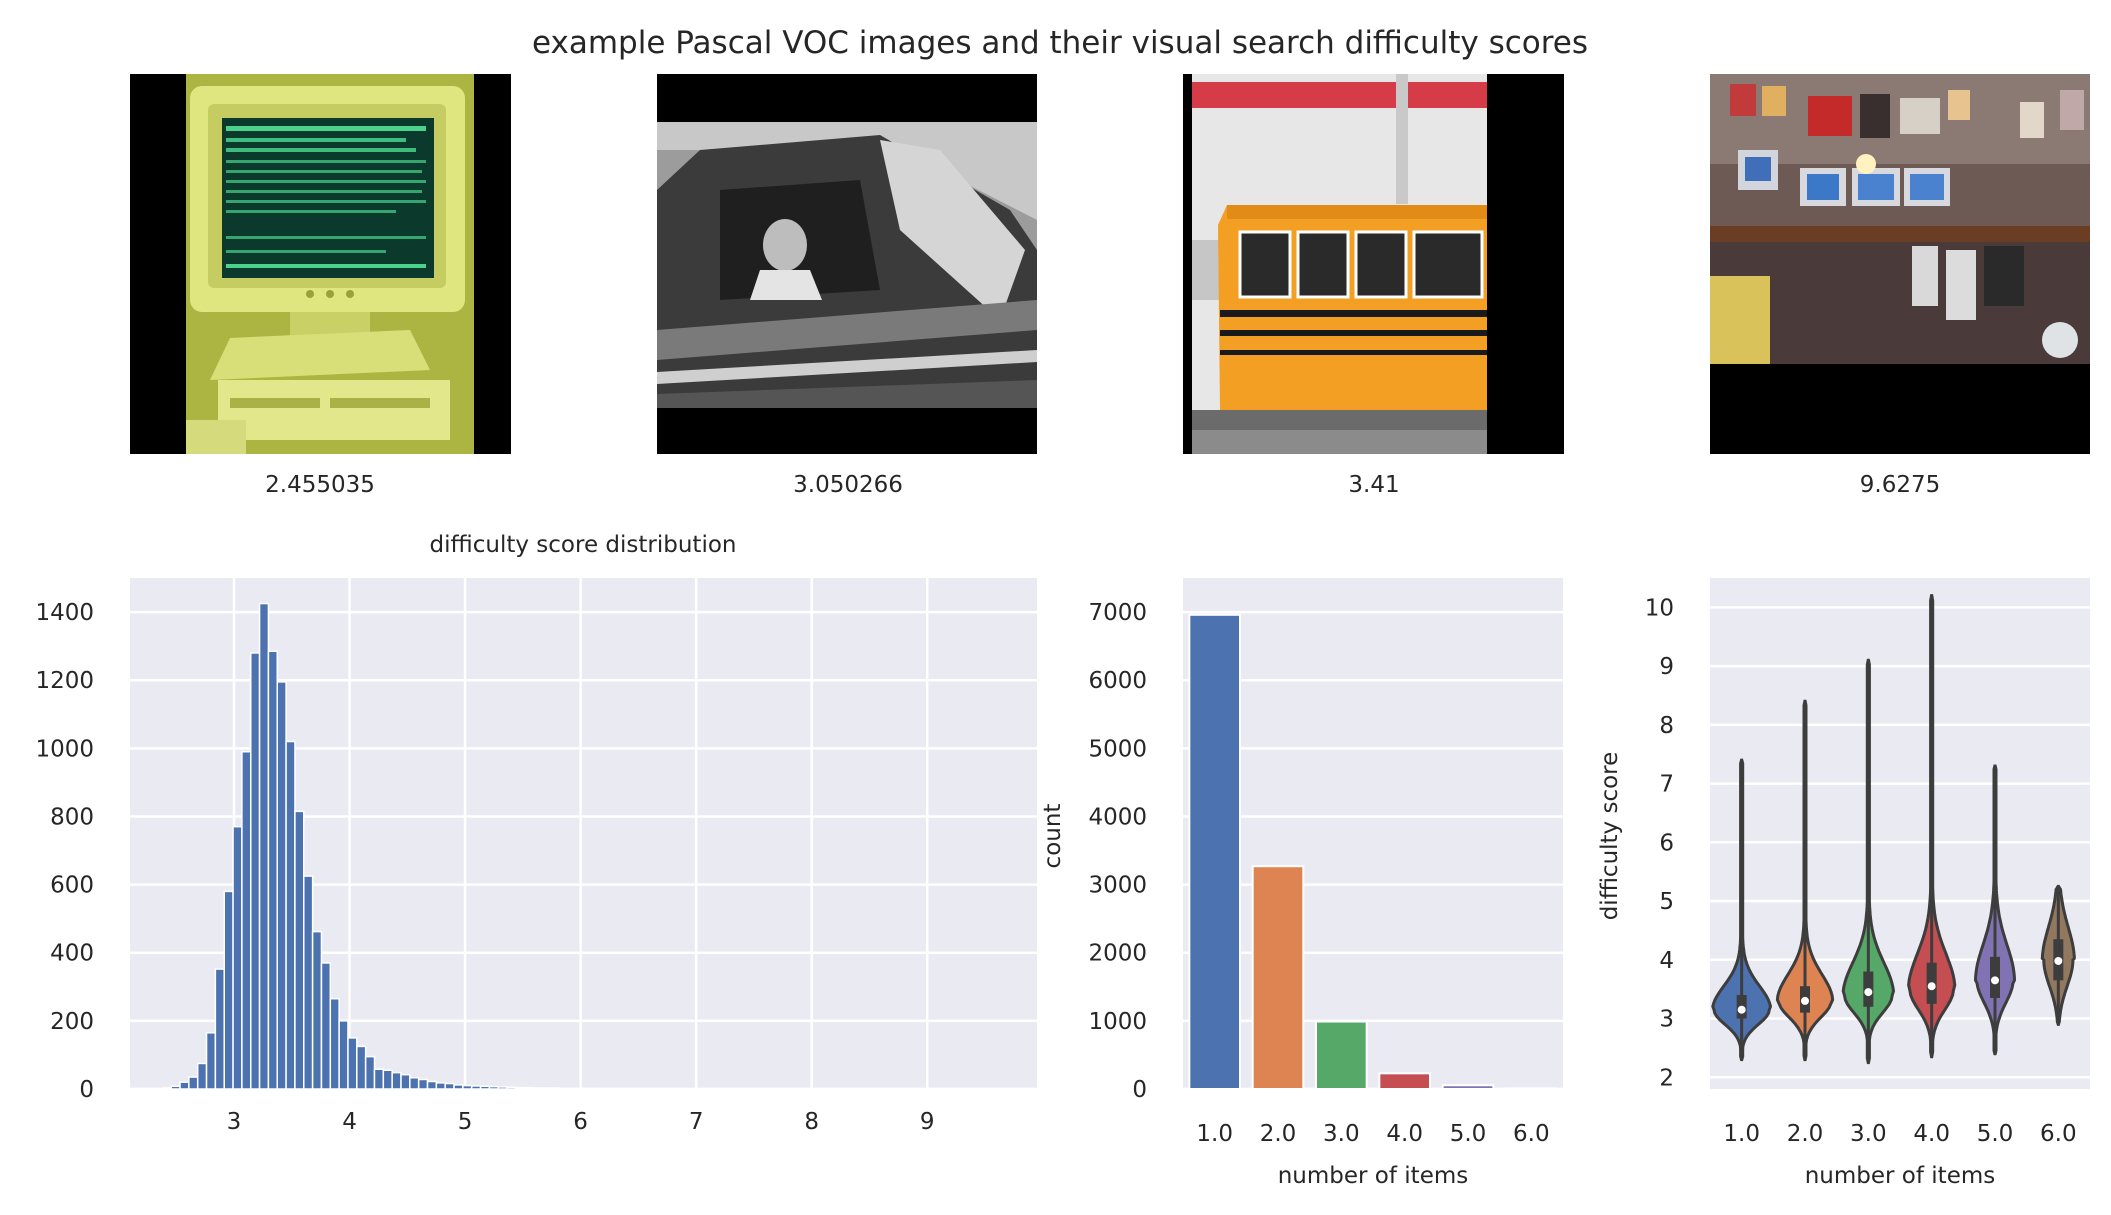  What do you see at coordinates (72, 817) in the screenshot?
I see `histogram-y-tick-label: 800` at bounding box center [72, 817].